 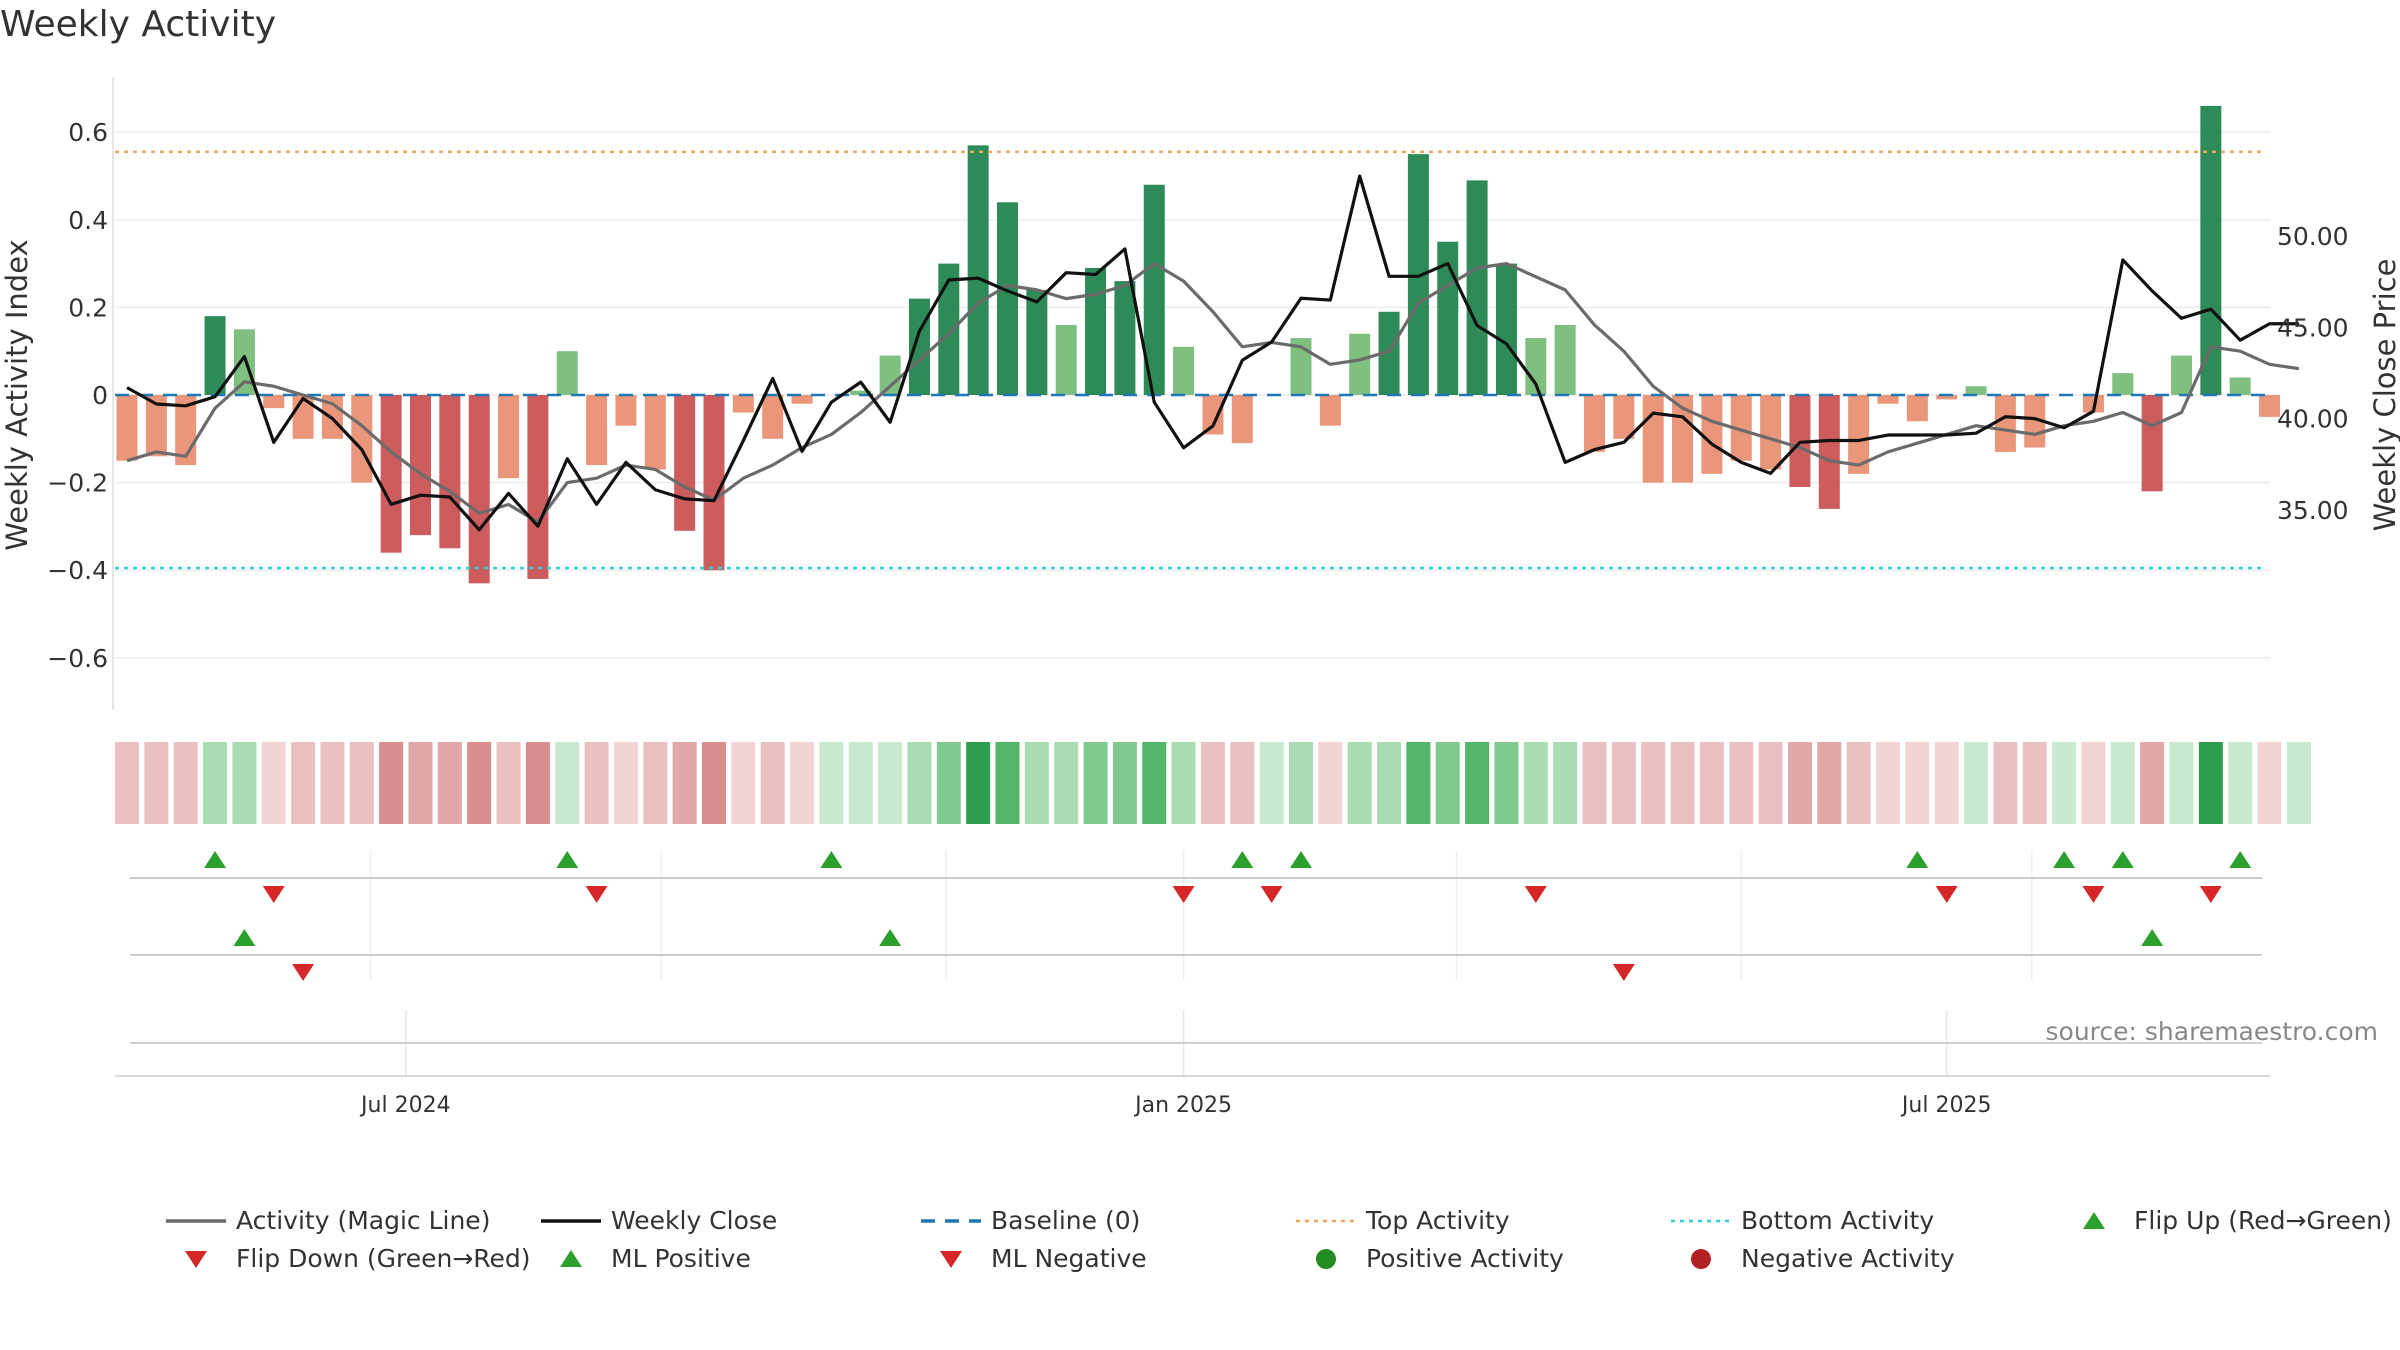 I want to click on y-tick-label: −0.2, so click(x=77, y=483).